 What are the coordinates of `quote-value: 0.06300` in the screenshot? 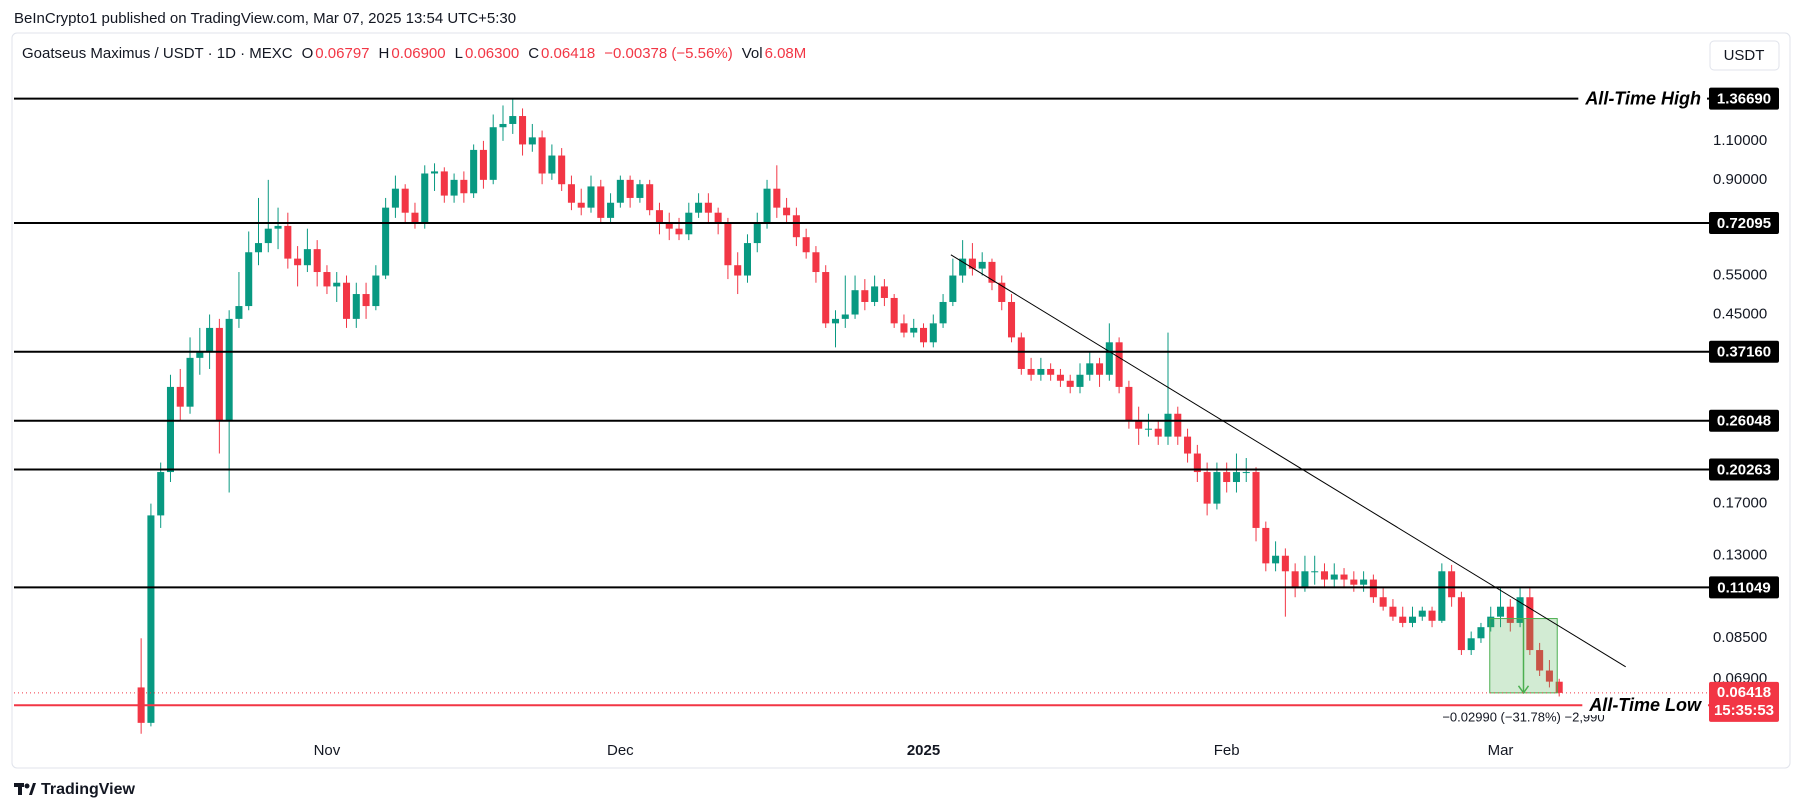 It's located at (492, 53).